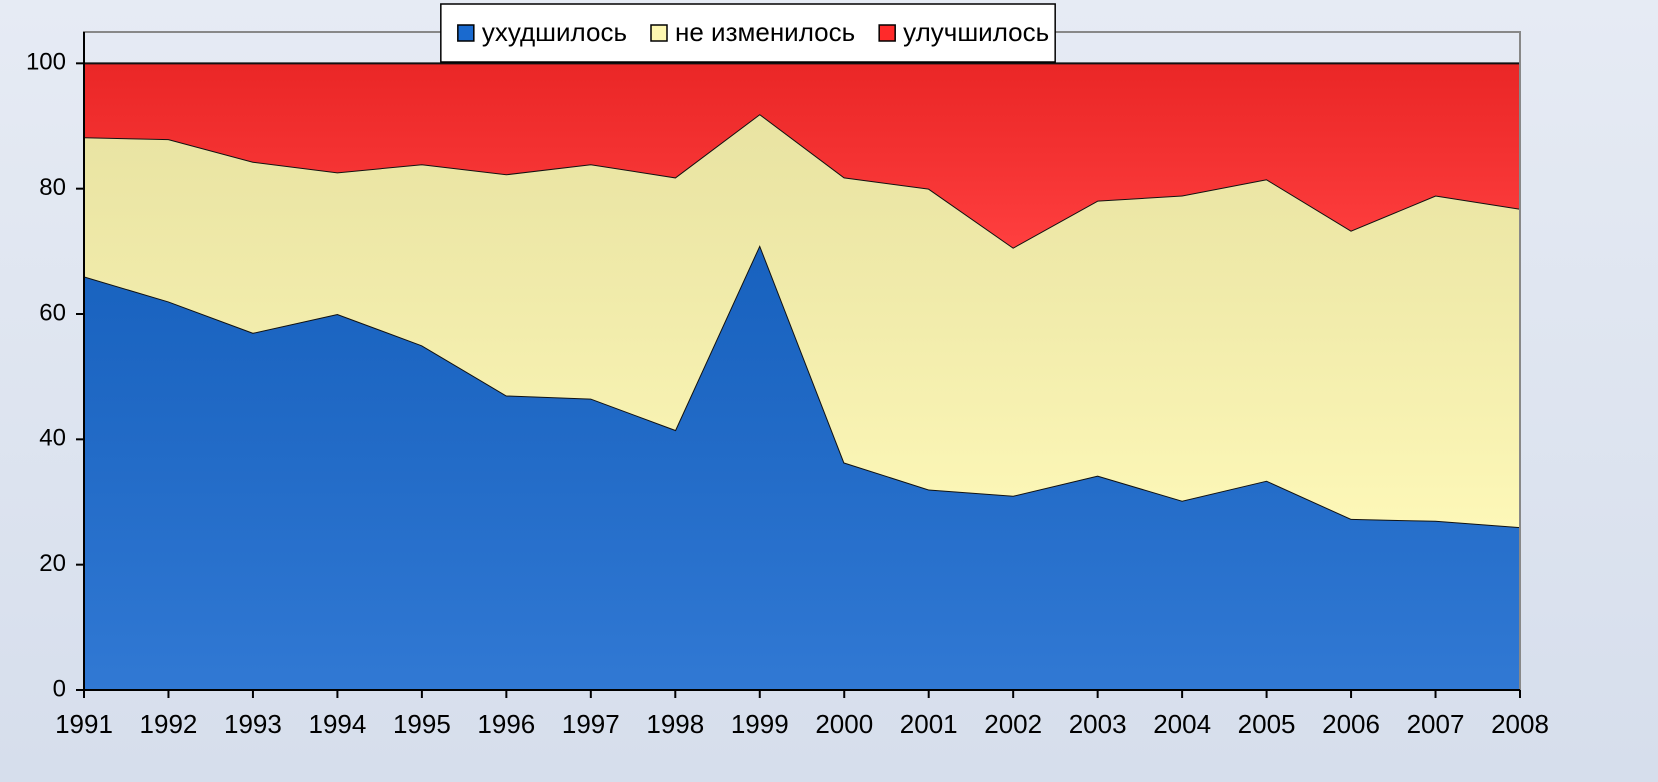 The width and height of the screenshot is (1658, 782). Describe the element at coordinates (1267, 724) in the screenshot. I see `x-tick-label: 2005` at that location.